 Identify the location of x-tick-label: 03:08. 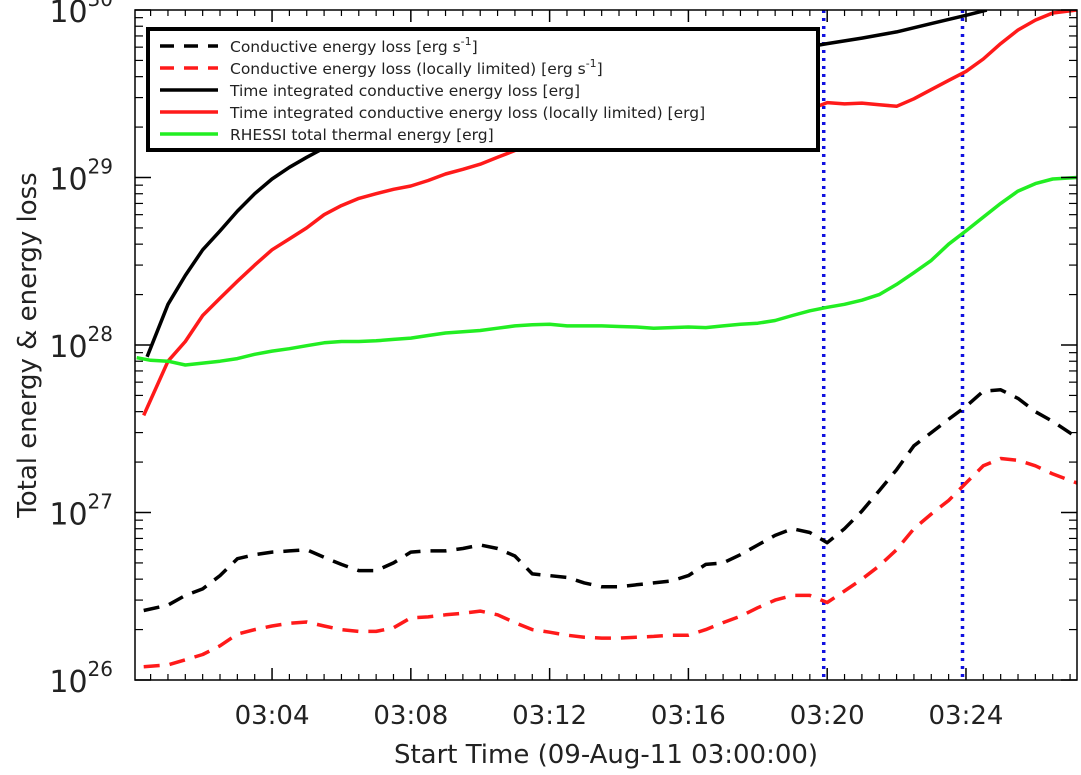
(410, 716).